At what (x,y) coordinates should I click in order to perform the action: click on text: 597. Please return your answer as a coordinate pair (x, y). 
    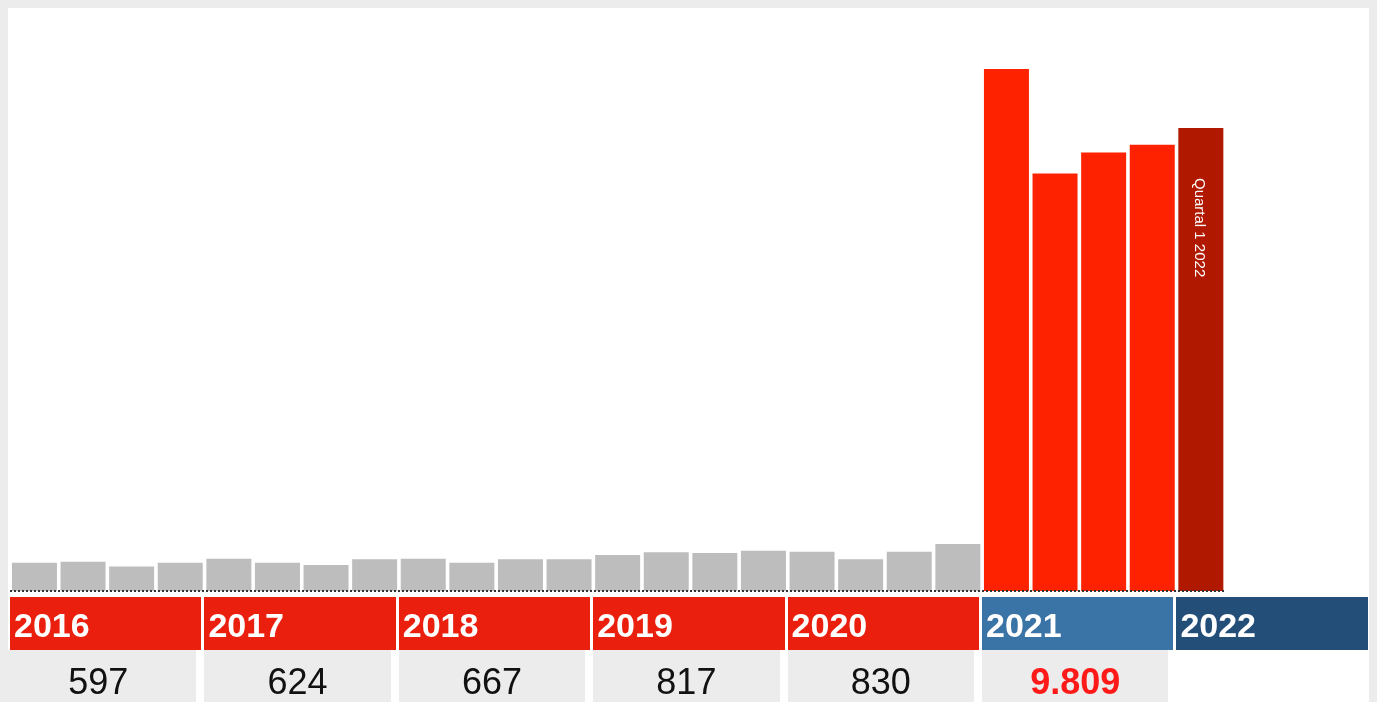
    Looking at the image, I should click on (98, 676).